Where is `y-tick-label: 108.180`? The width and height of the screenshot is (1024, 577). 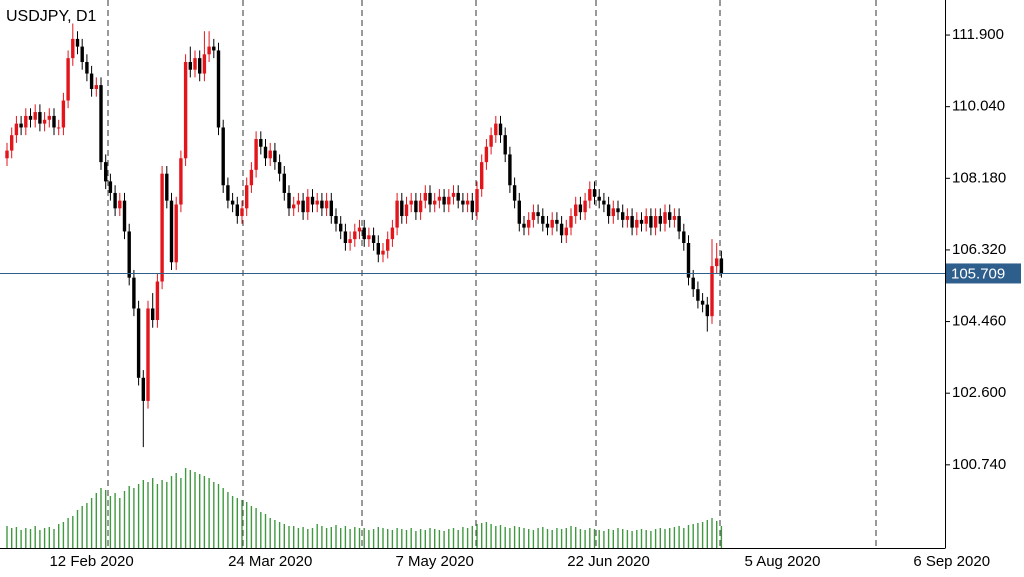 y-tick-label: 108.180 is located at coordinates (979, 177).